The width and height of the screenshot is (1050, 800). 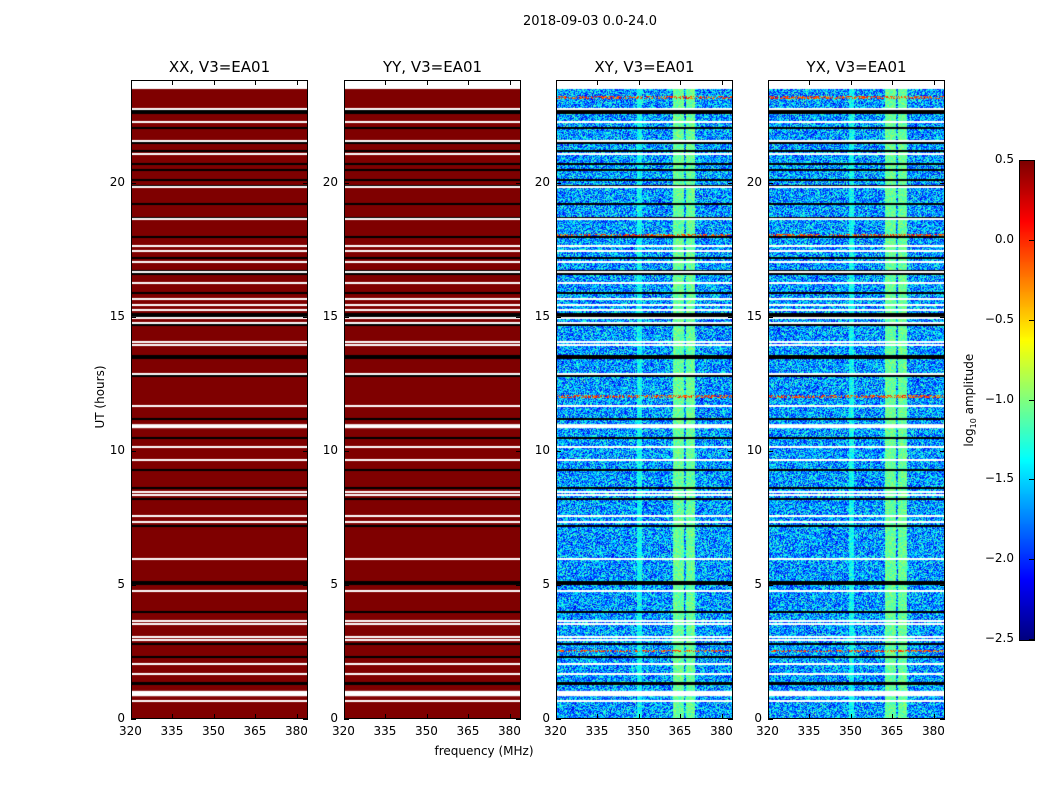 I want to click on colorbar-tick-label: −0.5, so click(x=999, y=318).